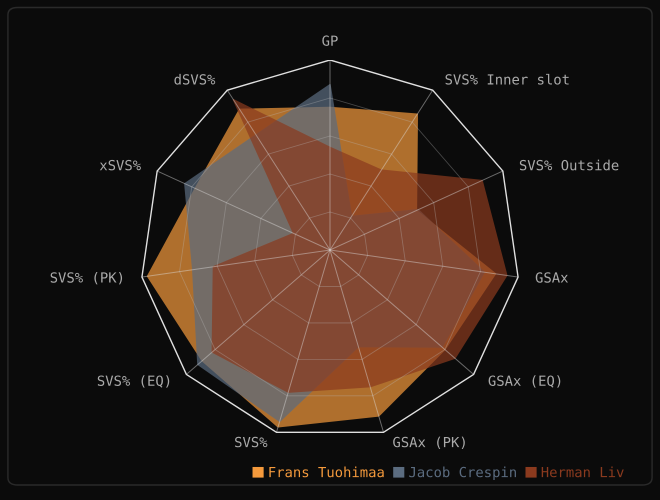 The height and width of the screenshot is (500, 660). Describe the element at coordinates (330, 40) in the screenshot. I see `spoke-label: GP` at that location.